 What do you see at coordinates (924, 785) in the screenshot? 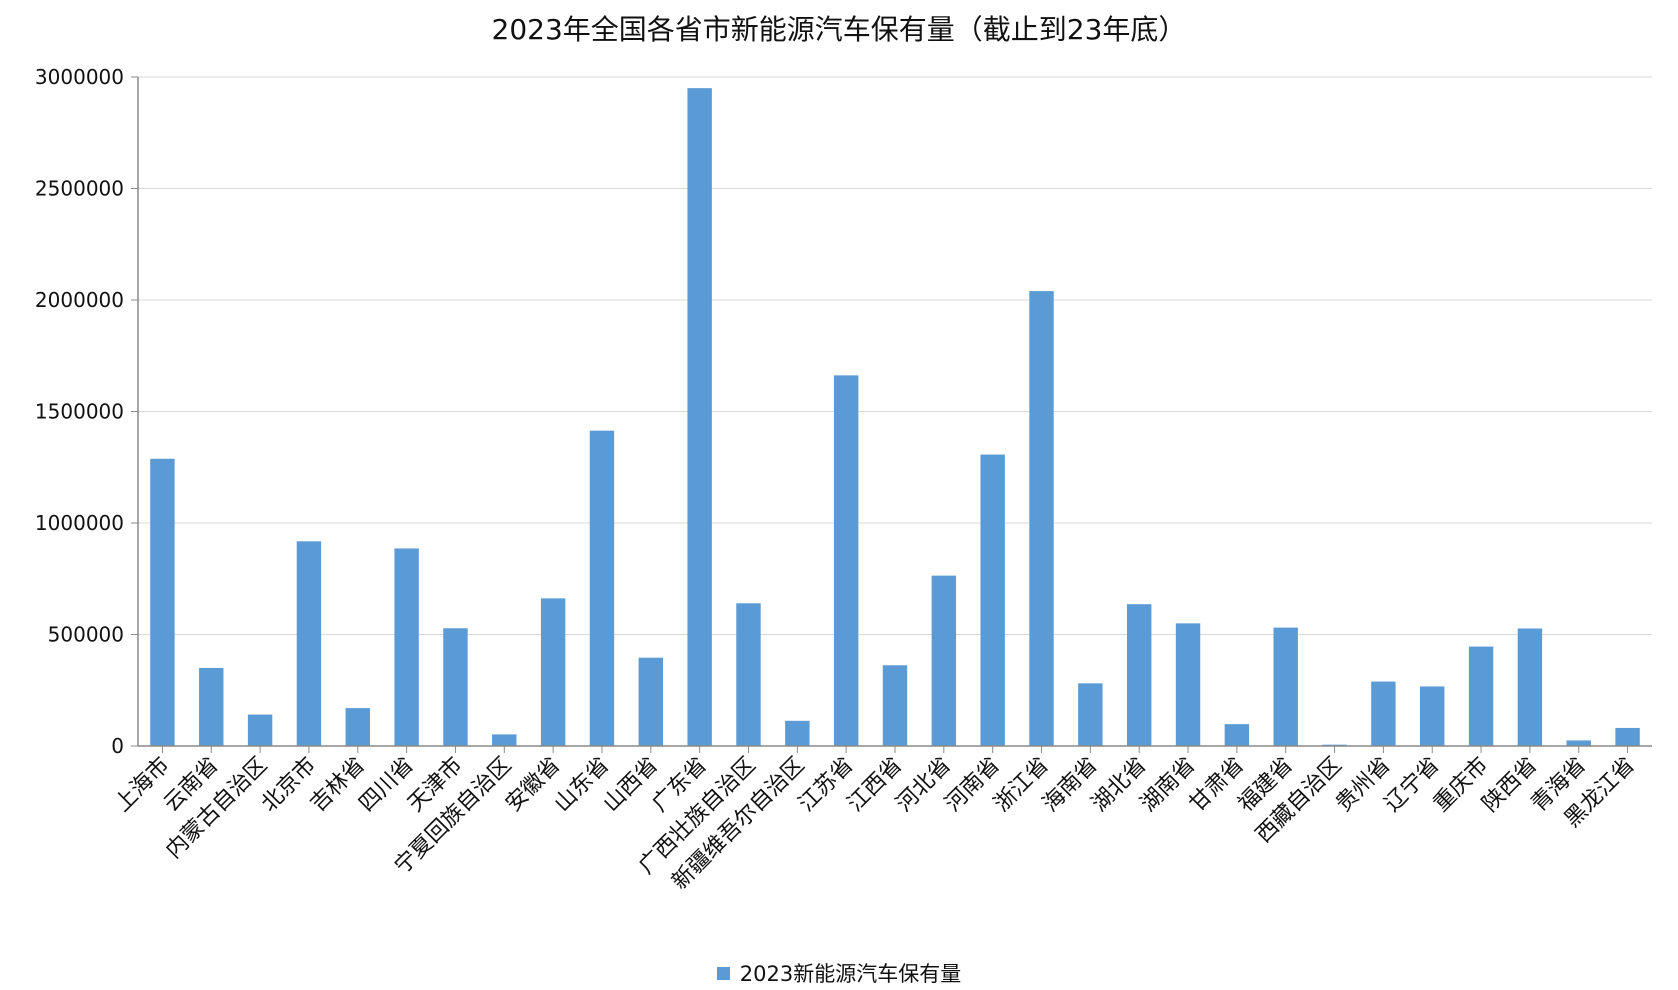
I see `x-tick-label: 河北省` at bounding box center [924, 785].